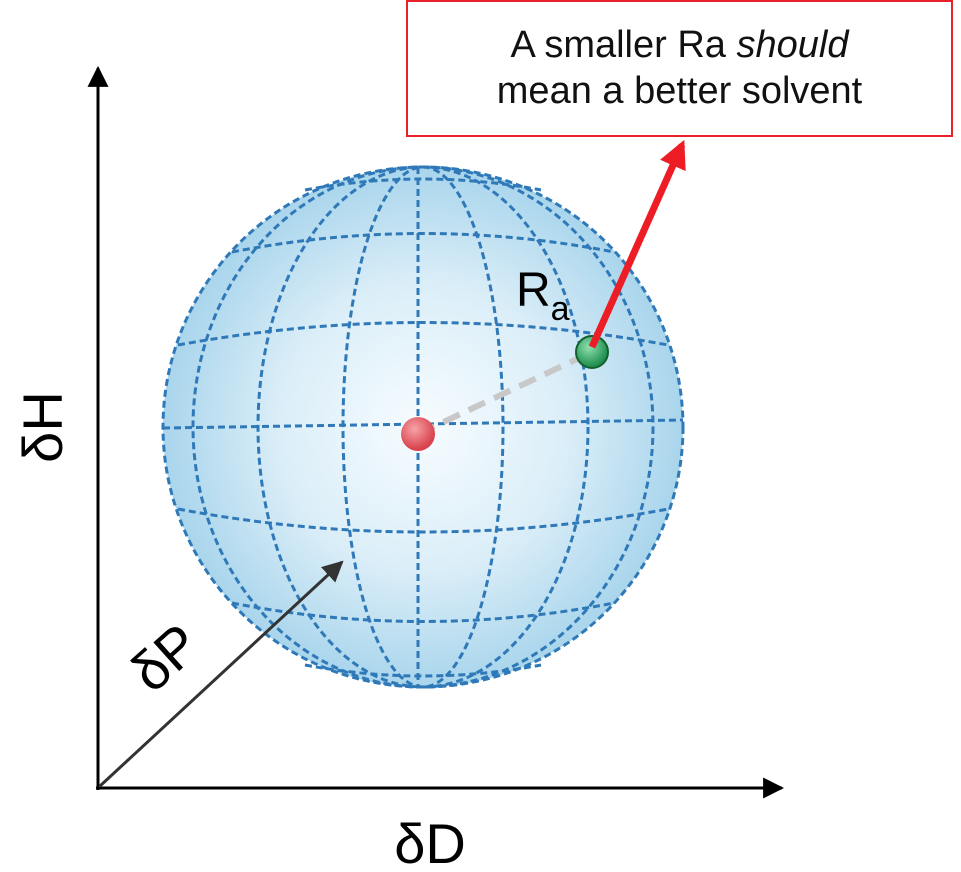 The image size is (961, 872). Describe the element at coordinates (543, 296) in the screenshot. I see `ra-label: Ra` at that location.